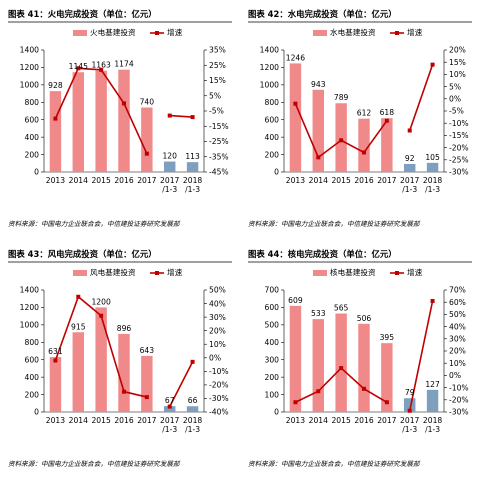  I want to click on y2-tick-label: -30%, so click(459, 412).